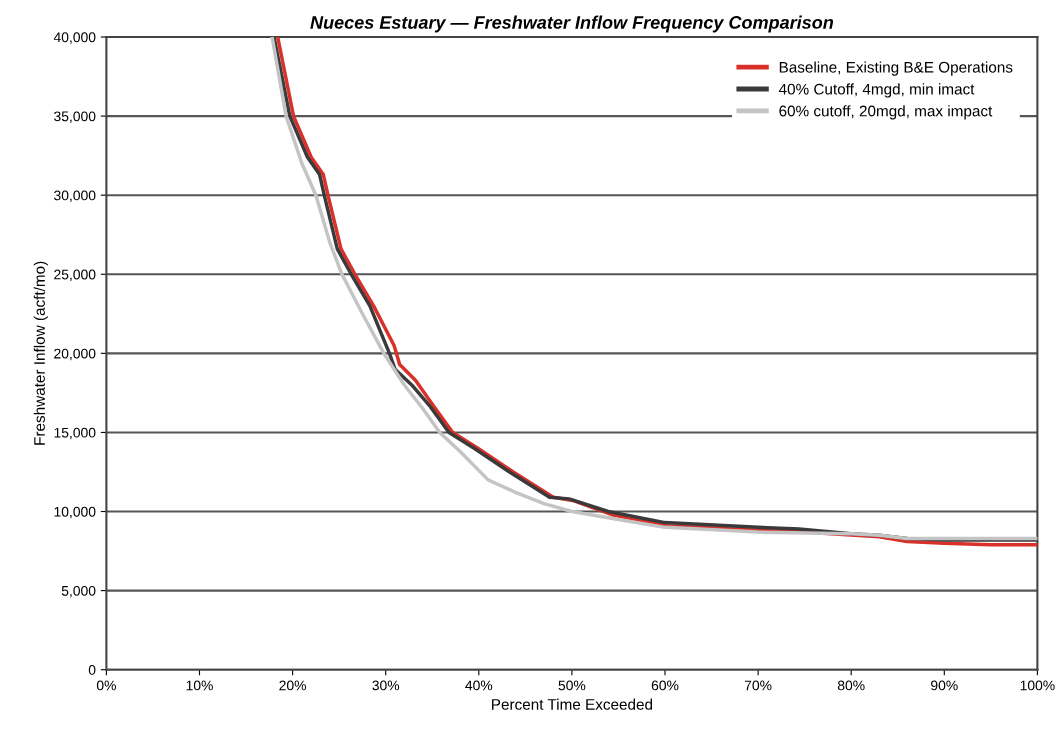  What do you see at coordinates (876, 90) in the screenshot?
I see `legend-label: 40% Cutoff, 4mgd, min imact` at bounding box center [876, 90].